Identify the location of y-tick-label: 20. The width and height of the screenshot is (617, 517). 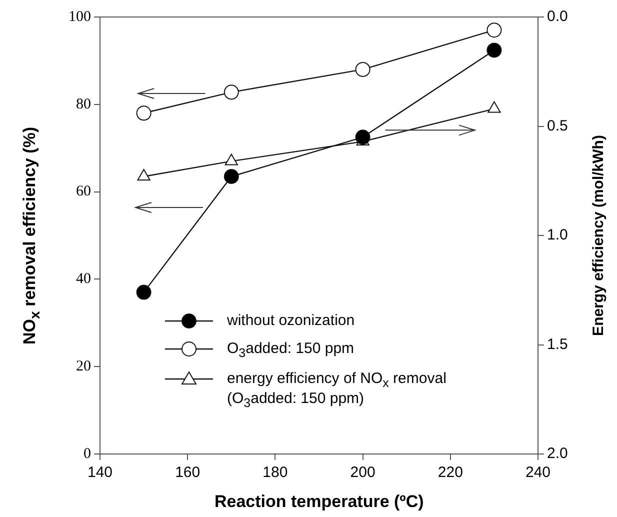
(83, 366).